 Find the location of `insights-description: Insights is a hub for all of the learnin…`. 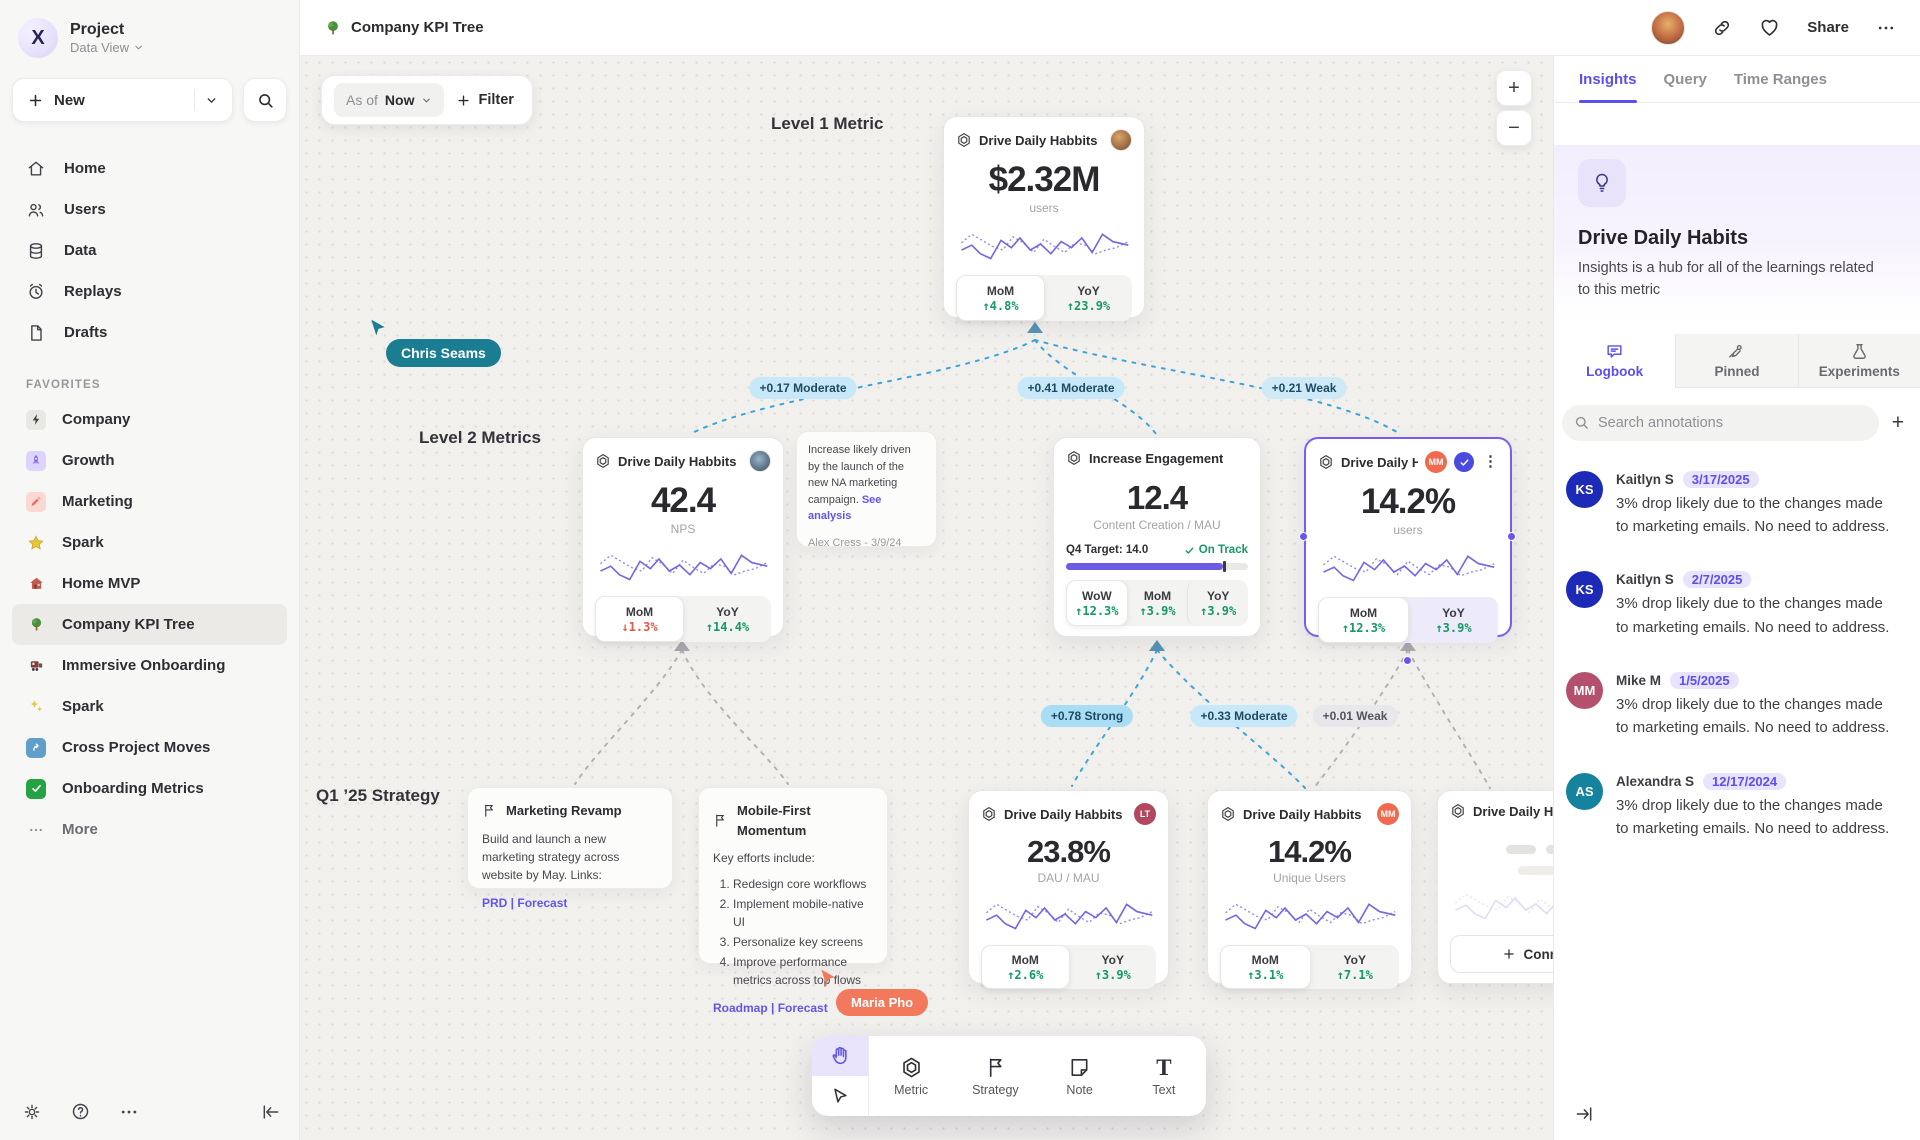

insights-description: Insights is a hub for all of the learnin… is located at coordinates (1726, 279).